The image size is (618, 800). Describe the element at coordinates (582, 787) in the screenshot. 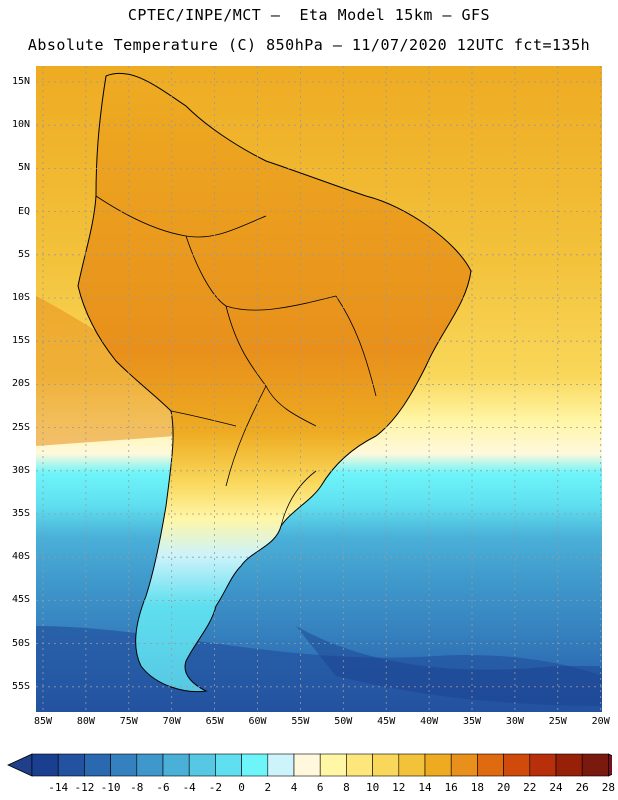

I see `colorbar-label: 26` at that location.